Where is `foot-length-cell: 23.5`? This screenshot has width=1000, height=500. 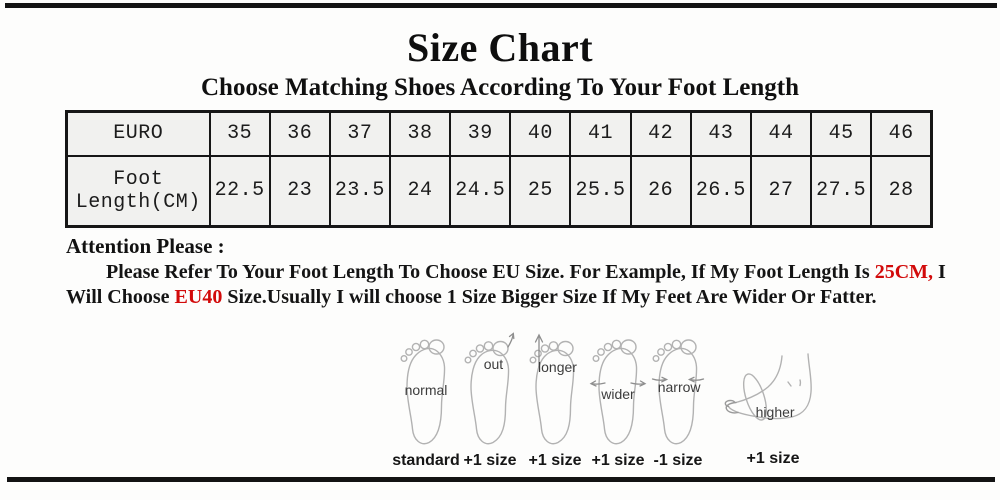
foot-length-cell: 23.5 is located at coordinates (359, 191).